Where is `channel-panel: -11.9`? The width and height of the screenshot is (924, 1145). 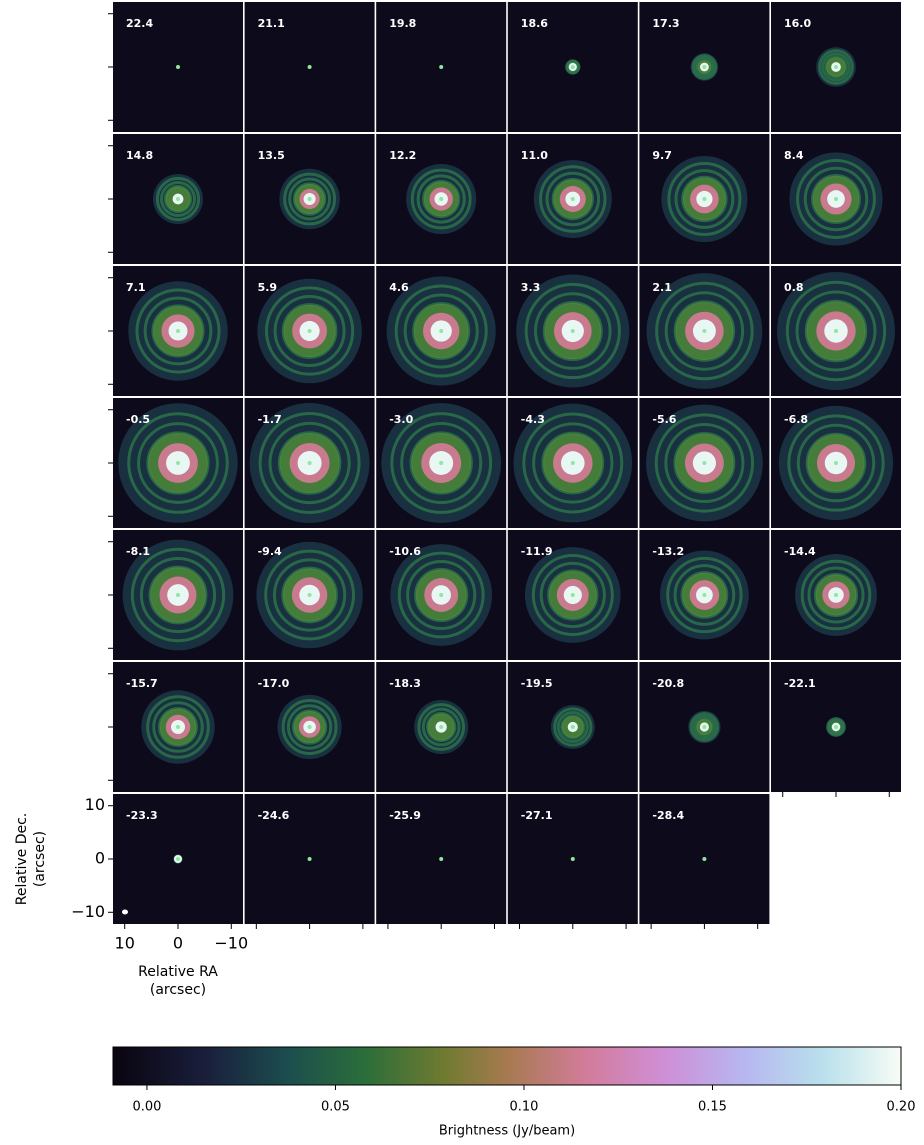 channel-panel: -11.9 is located at coordinates (572, 595).